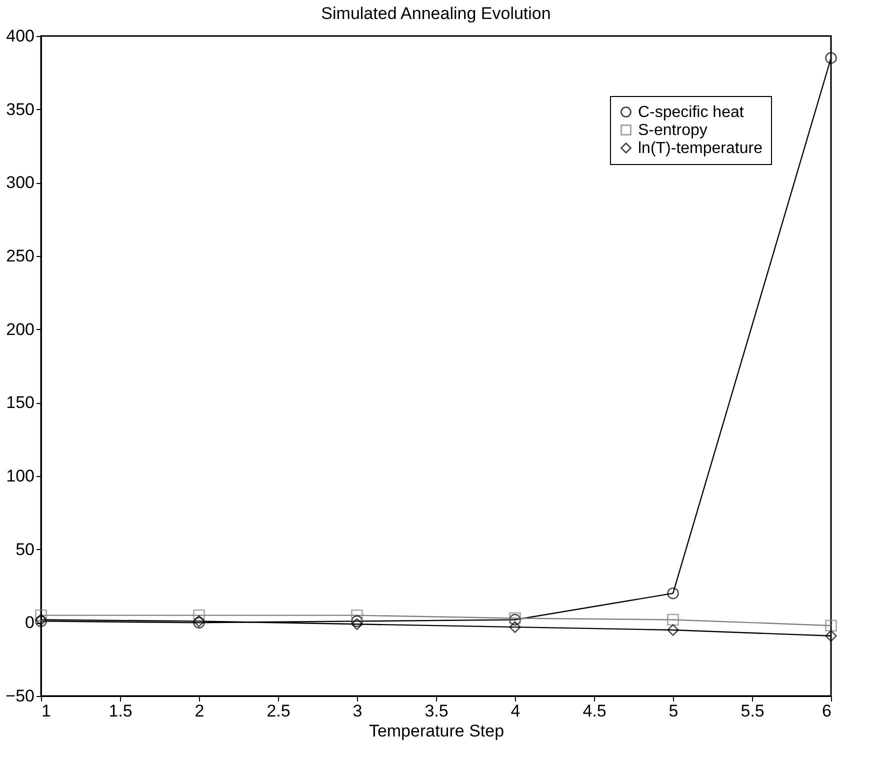 This screenshot has height=761, width=883. Describe the element at coordinates (20, 476) in the screenshot. I see `y-tick-label: 100` at that location.